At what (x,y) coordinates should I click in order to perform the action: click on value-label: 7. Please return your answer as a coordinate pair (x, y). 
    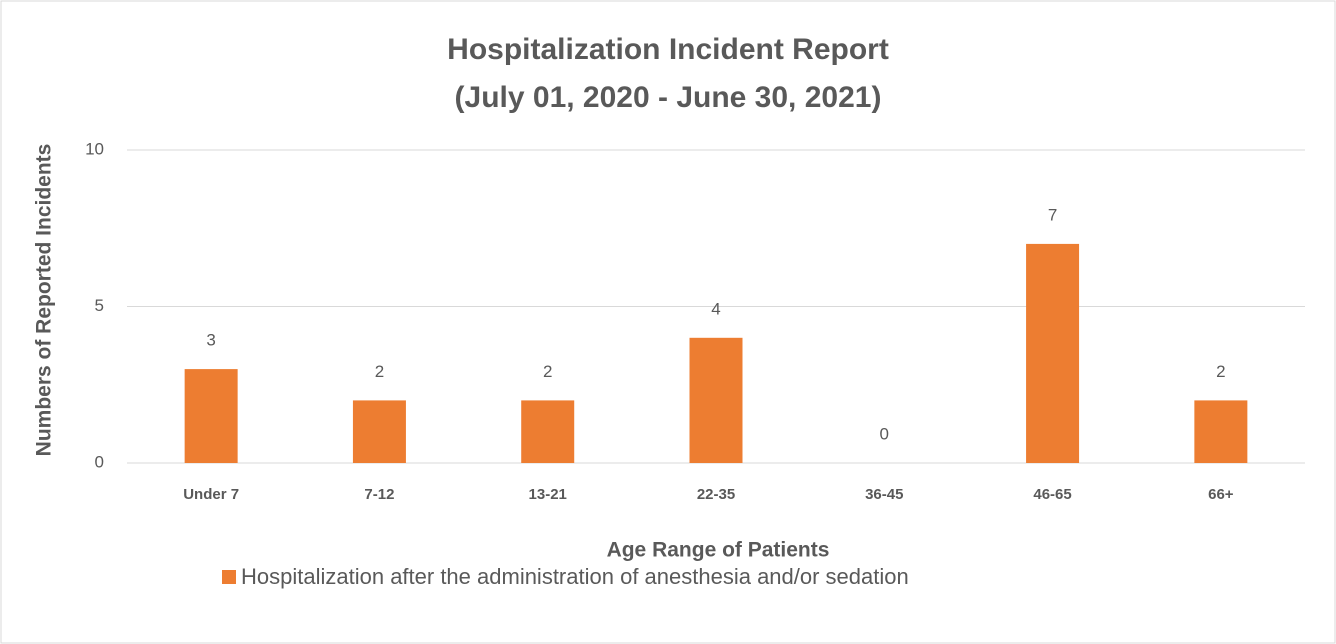
    Looking at the image, I should click on (1052, 214).